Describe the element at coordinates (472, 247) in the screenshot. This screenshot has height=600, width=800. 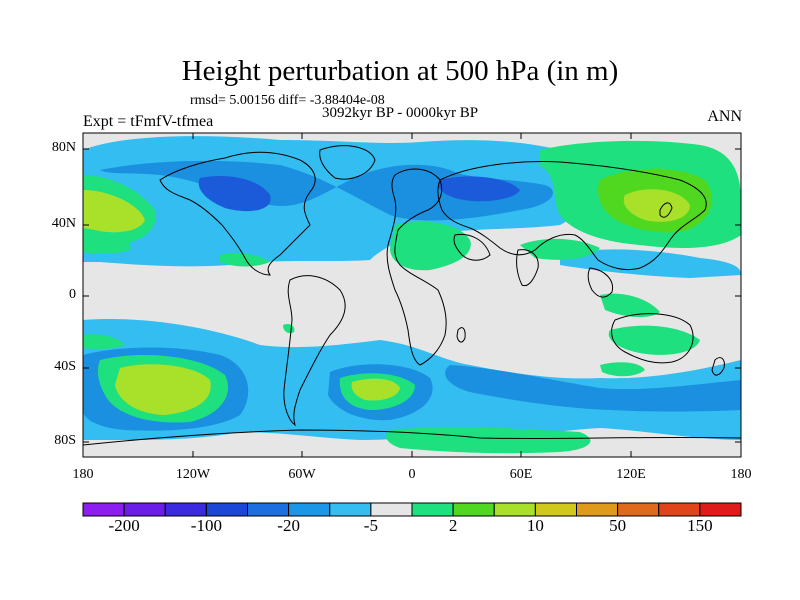
I see `coast-arabia` at that location.